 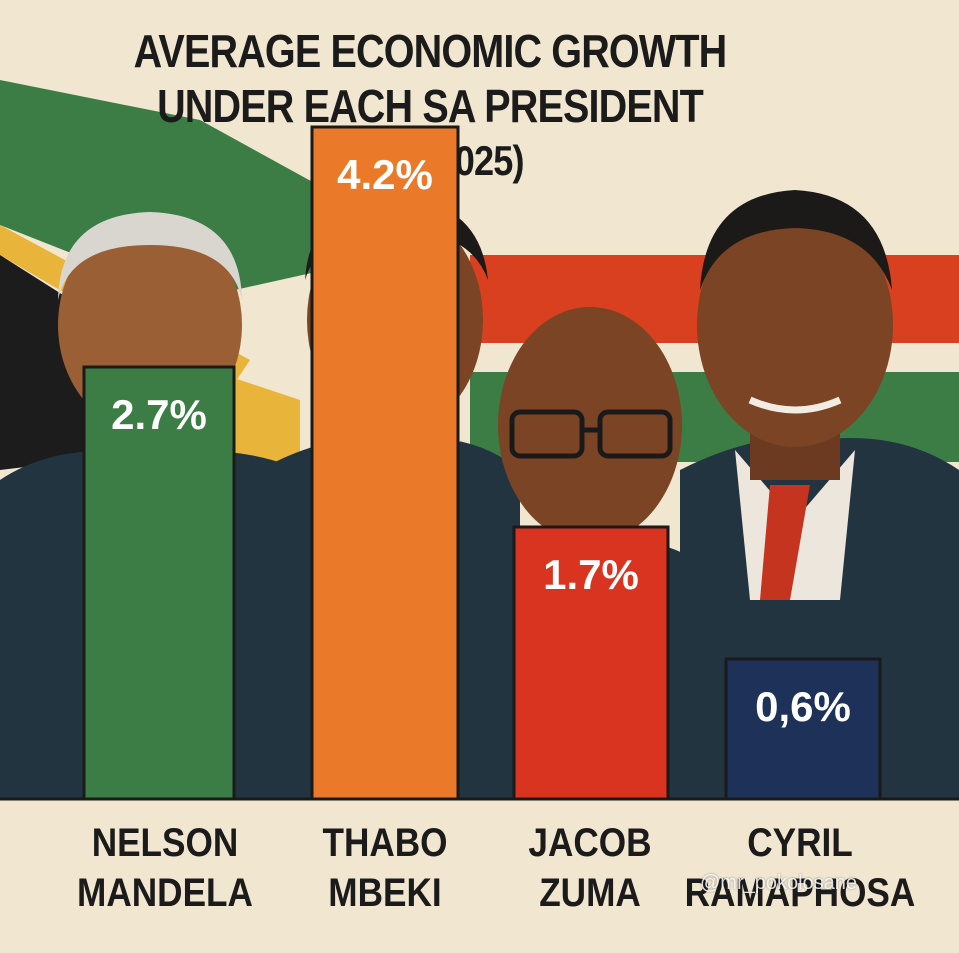 I want to click on value-label-3: 1.7%, so click(x=591, y=574).